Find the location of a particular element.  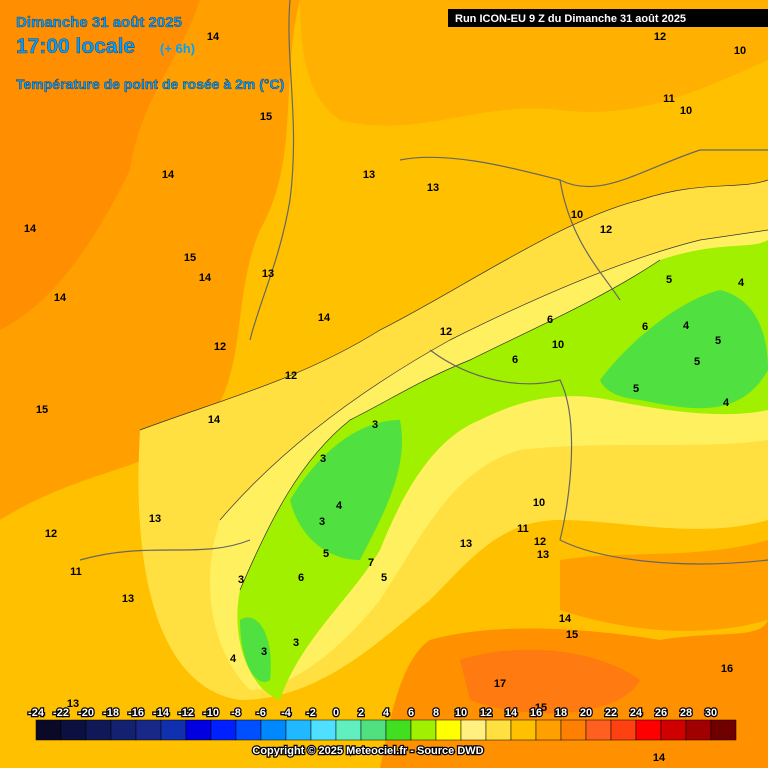

colorbar-label: -12 is located at coordinates (186, 713).